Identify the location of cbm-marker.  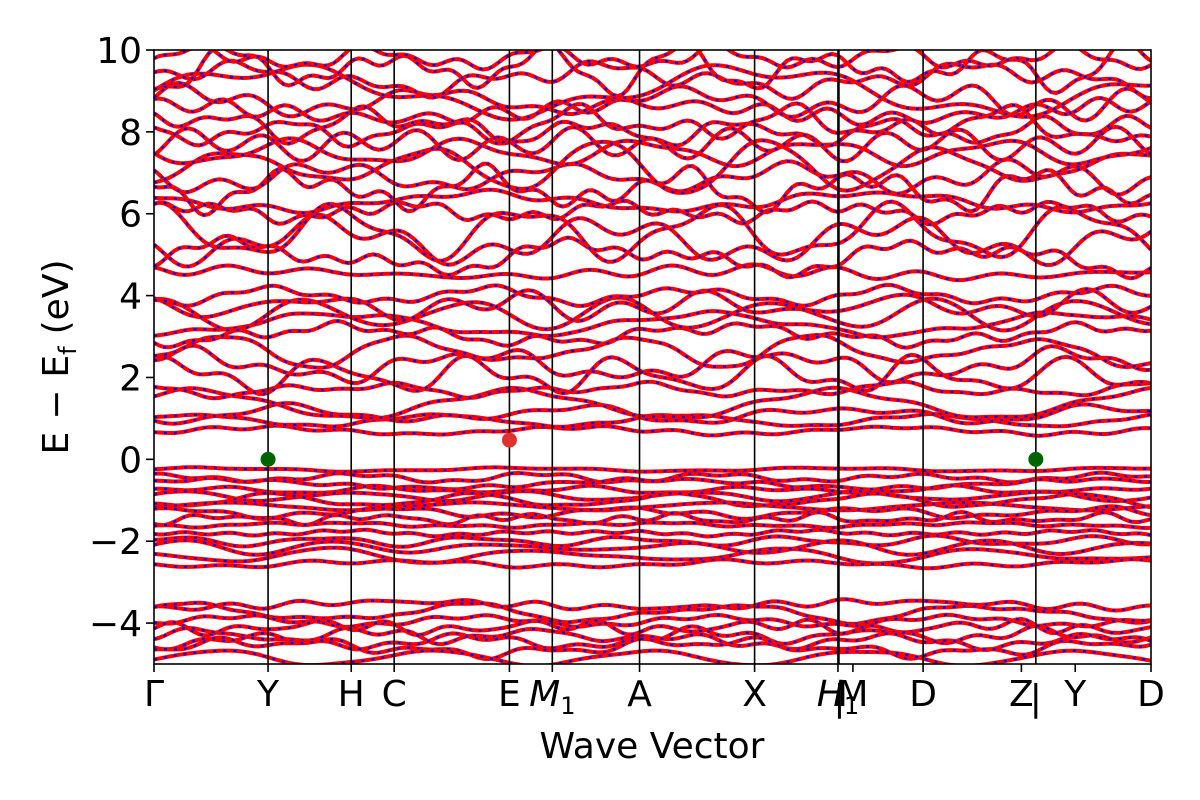
(509, 440).